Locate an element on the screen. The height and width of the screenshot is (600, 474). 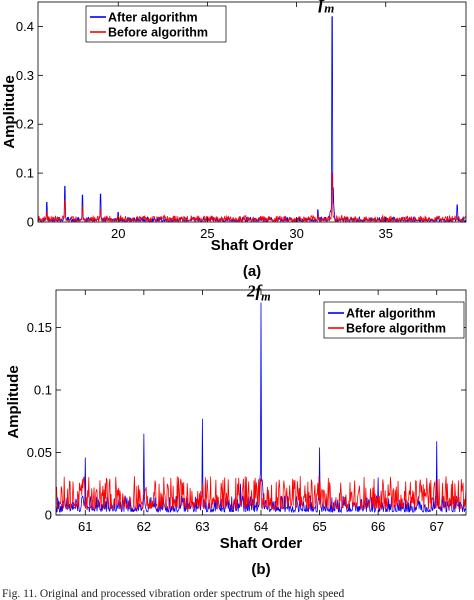
y-tick-label: 0.4 is located at coordinates (25, 26).